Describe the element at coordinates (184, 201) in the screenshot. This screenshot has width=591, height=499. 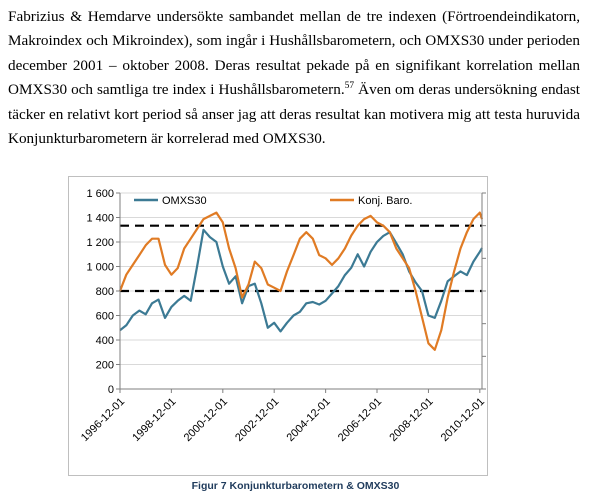
I see `legend-label: OMXS30` at that location.